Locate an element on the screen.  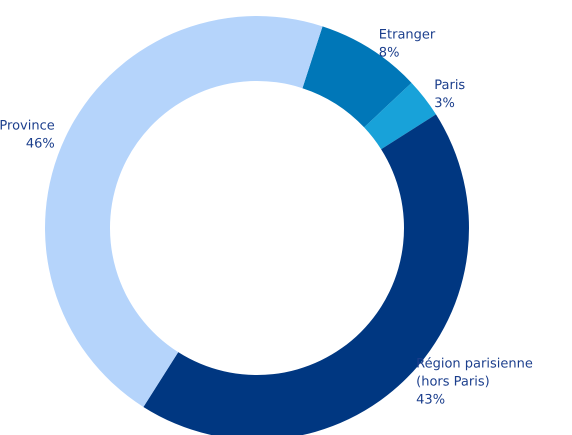
data-label: 8% is located at coordinates (389, 52).